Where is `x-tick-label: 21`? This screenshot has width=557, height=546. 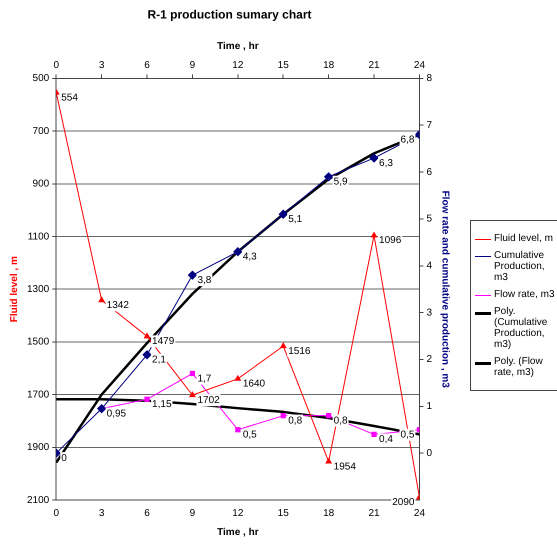 x-tick-label: 21 is located at coordinates (374, 66).